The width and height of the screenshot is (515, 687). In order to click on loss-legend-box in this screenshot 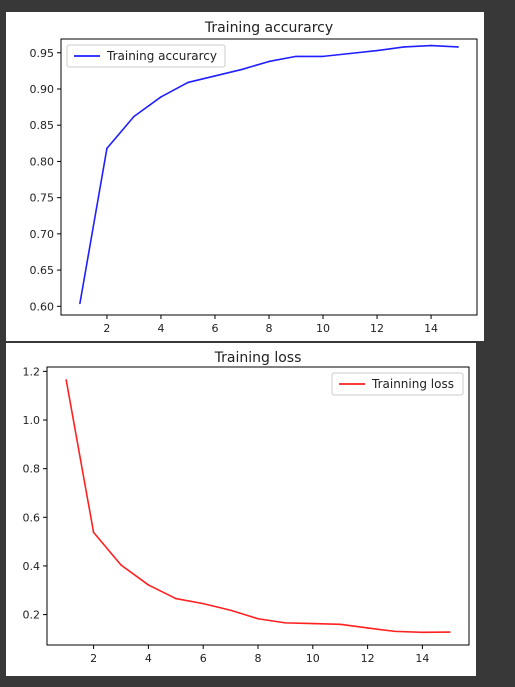, I will do `click(397, 384)`.